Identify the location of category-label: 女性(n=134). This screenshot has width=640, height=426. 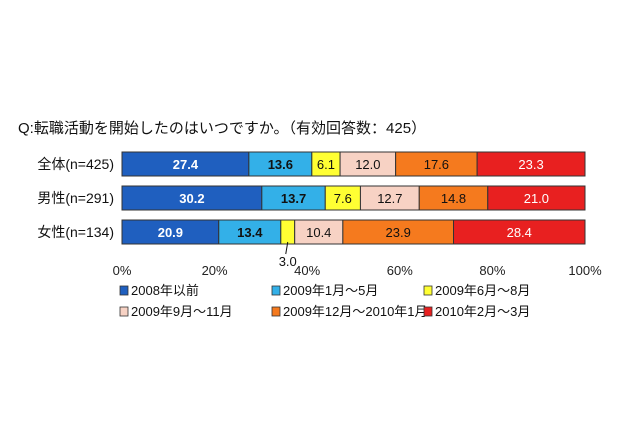
(75, 232).